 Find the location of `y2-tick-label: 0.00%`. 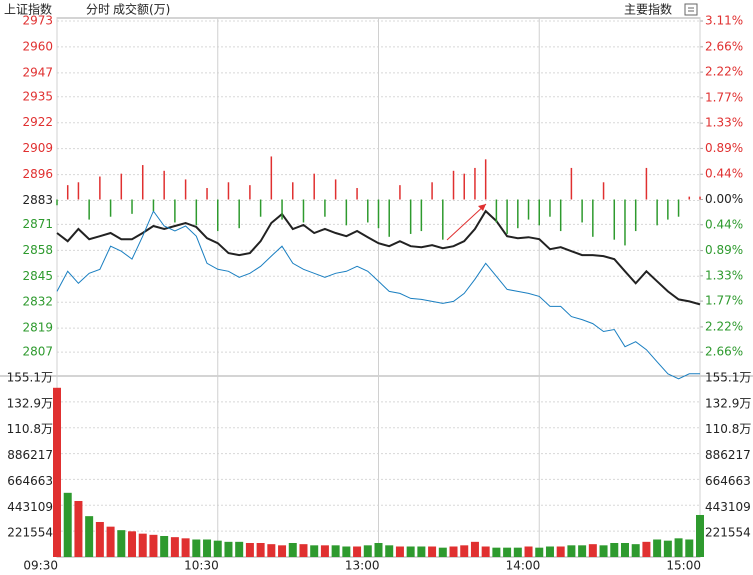

y2-tick-label: 0.00% is located at coordinates (724, 199).